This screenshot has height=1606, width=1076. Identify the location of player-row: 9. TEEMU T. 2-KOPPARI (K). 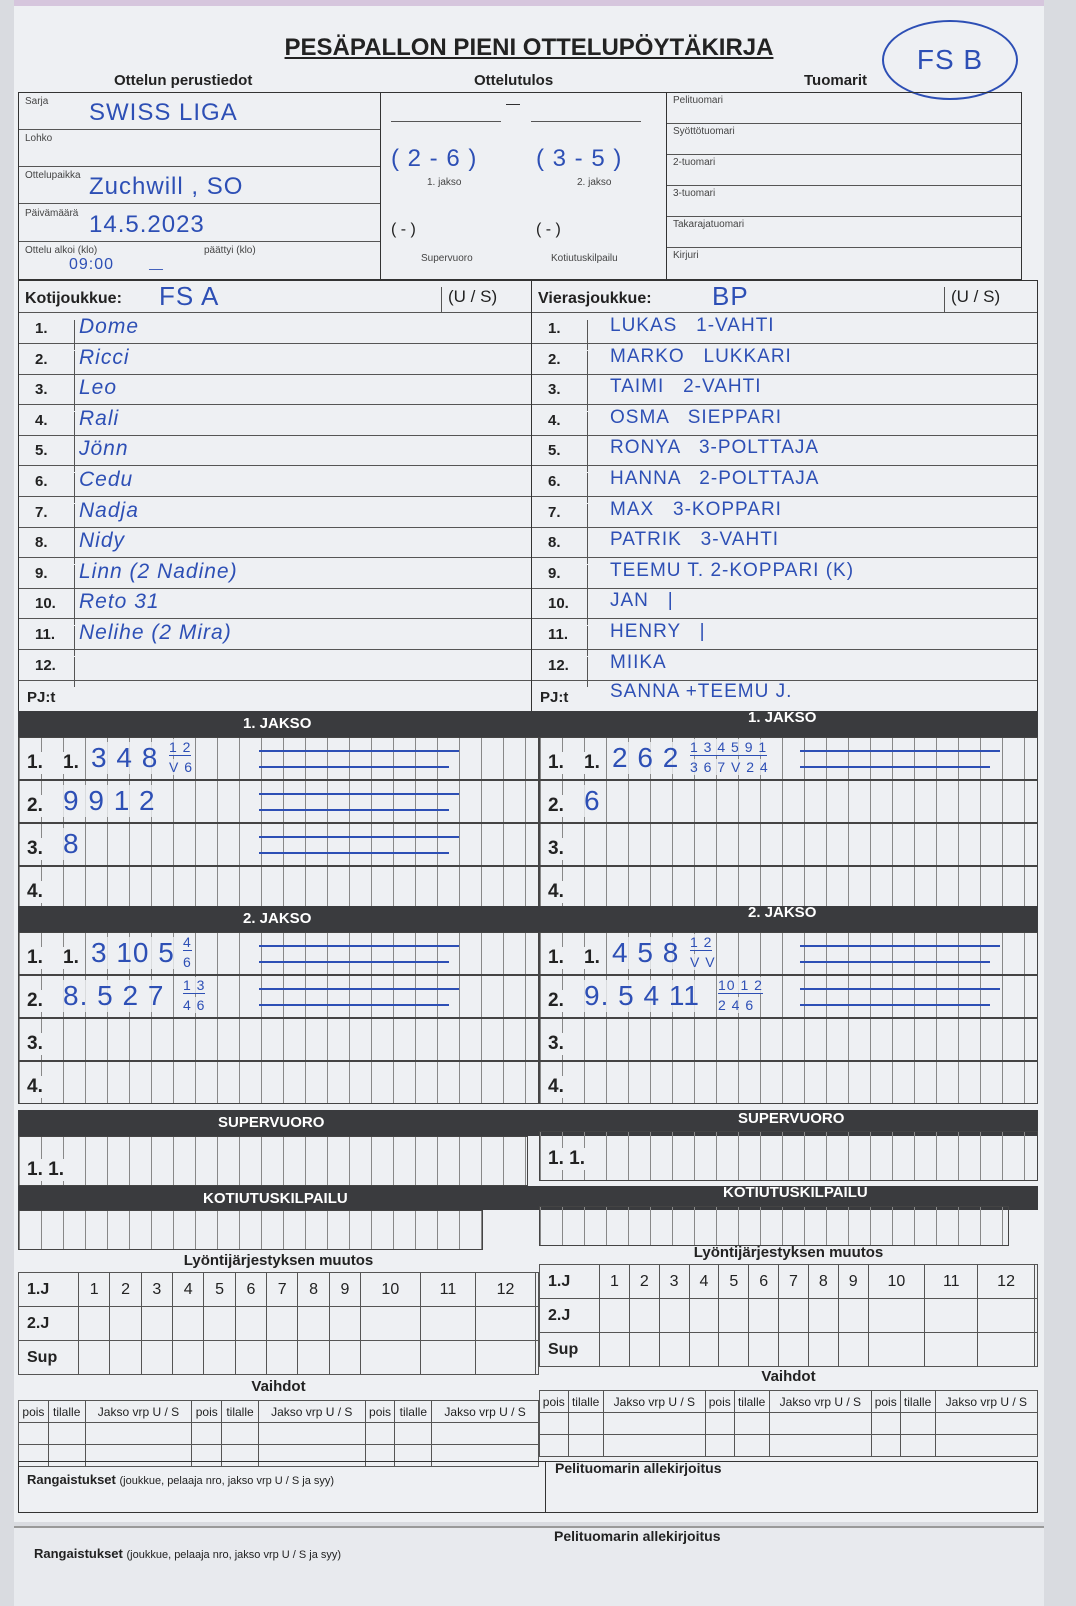
(784, 576).